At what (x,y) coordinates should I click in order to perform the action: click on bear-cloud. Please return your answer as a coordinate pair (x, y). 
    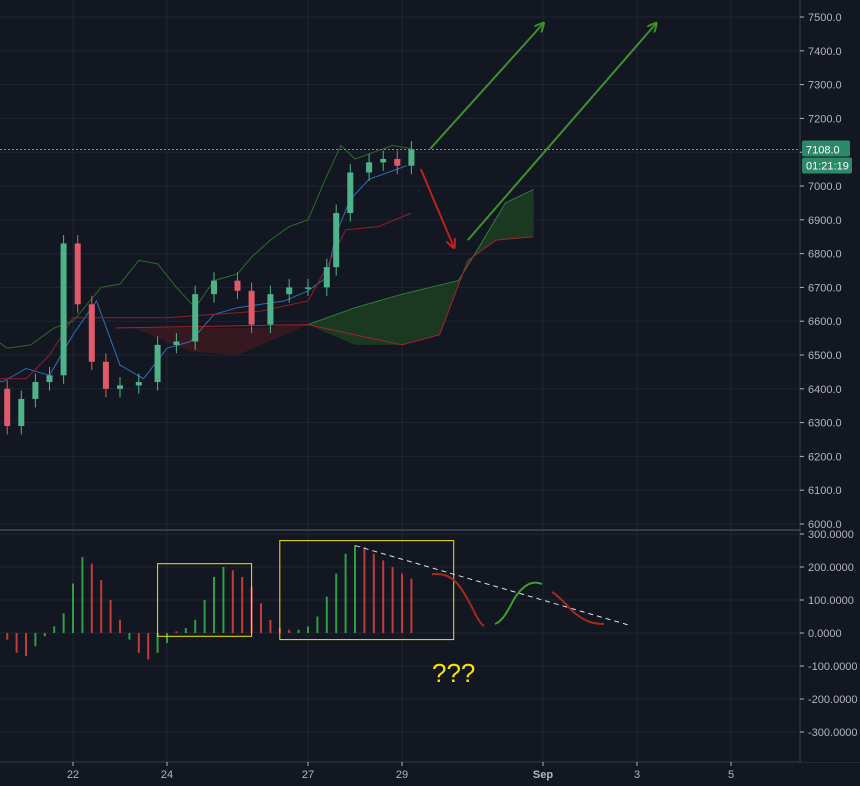
    Looking at the image, I should click on (211, 339).